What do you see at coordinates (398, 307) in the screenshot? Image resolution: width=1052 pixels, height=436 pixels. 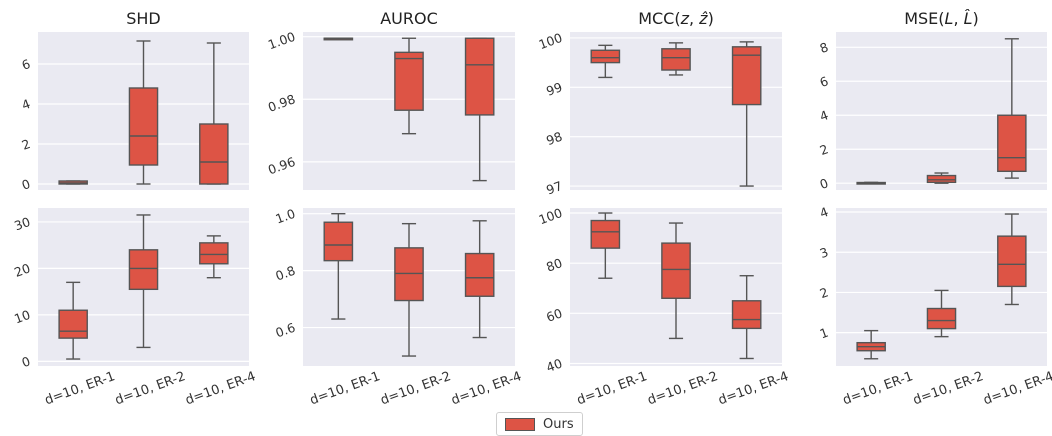 I see `panel-1-1: 0.6 0.8 1.0 d=10, ER-1d=10, ER-2d=10, ER-4` at bounding box center [398, 307].